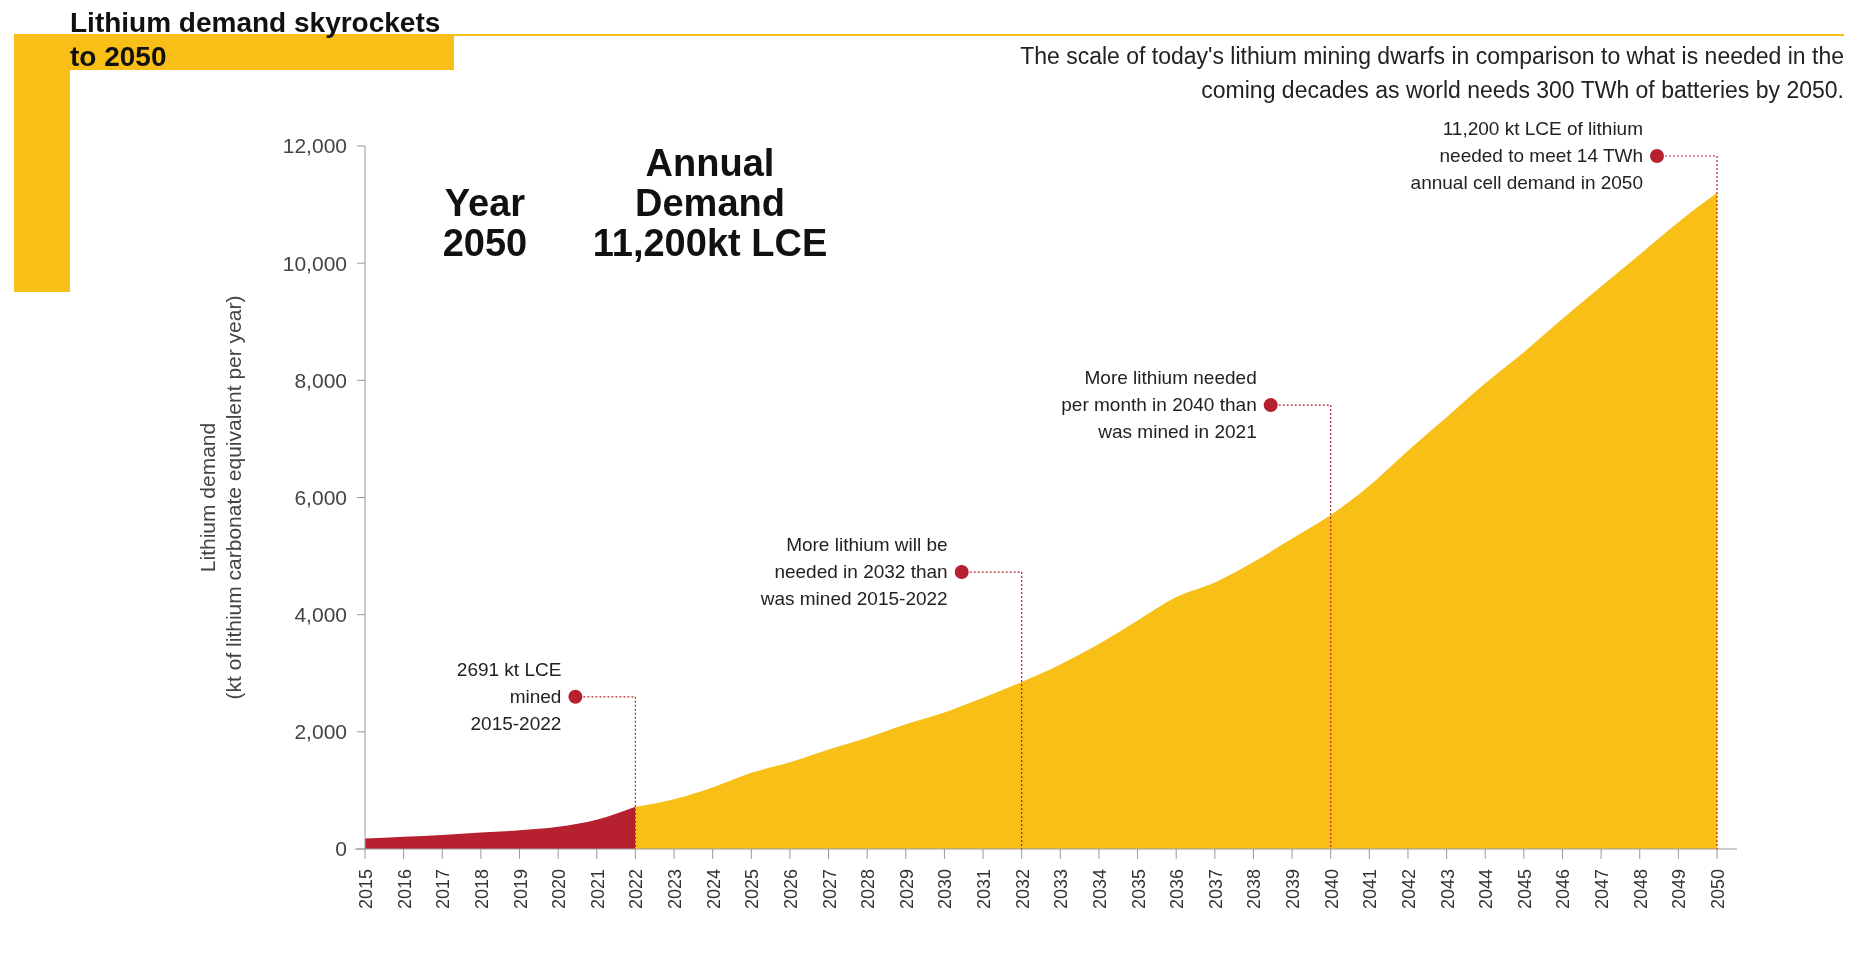 The width and height of the screenshot is (1857, 958). Describe the element at coordinates (1177, 889) in the screenshot. I see `x-tick-label: 2036` at that location.